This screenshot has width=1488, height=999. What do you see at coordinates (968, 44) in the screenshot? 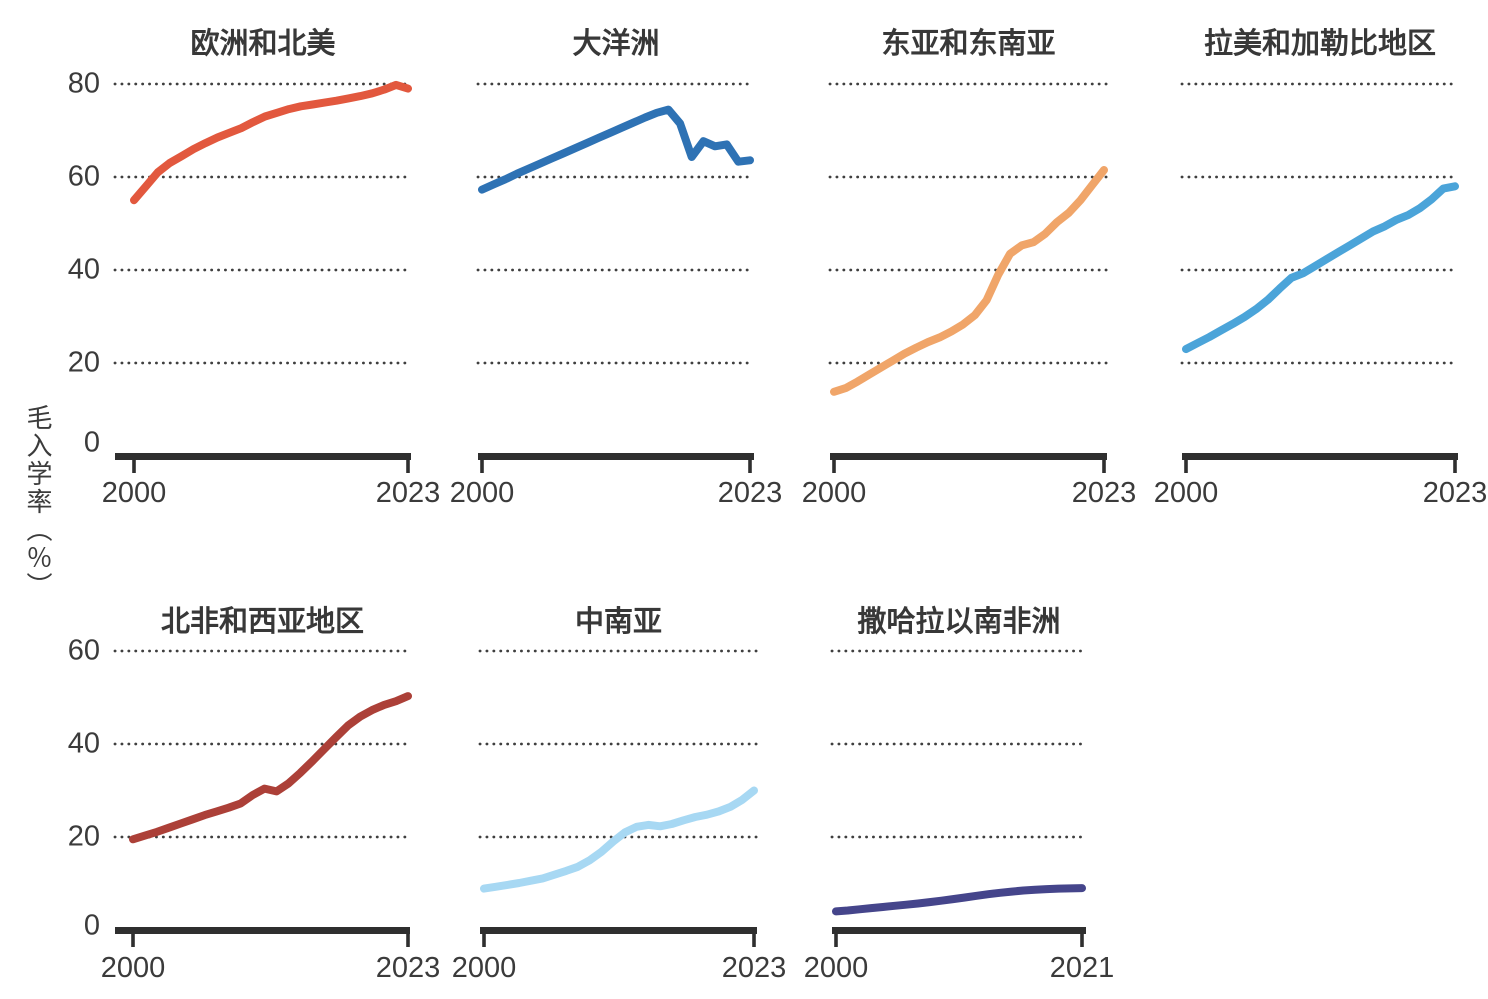
I see `chart-title: 东亚和东南亚` at bounding box center [968, 44].